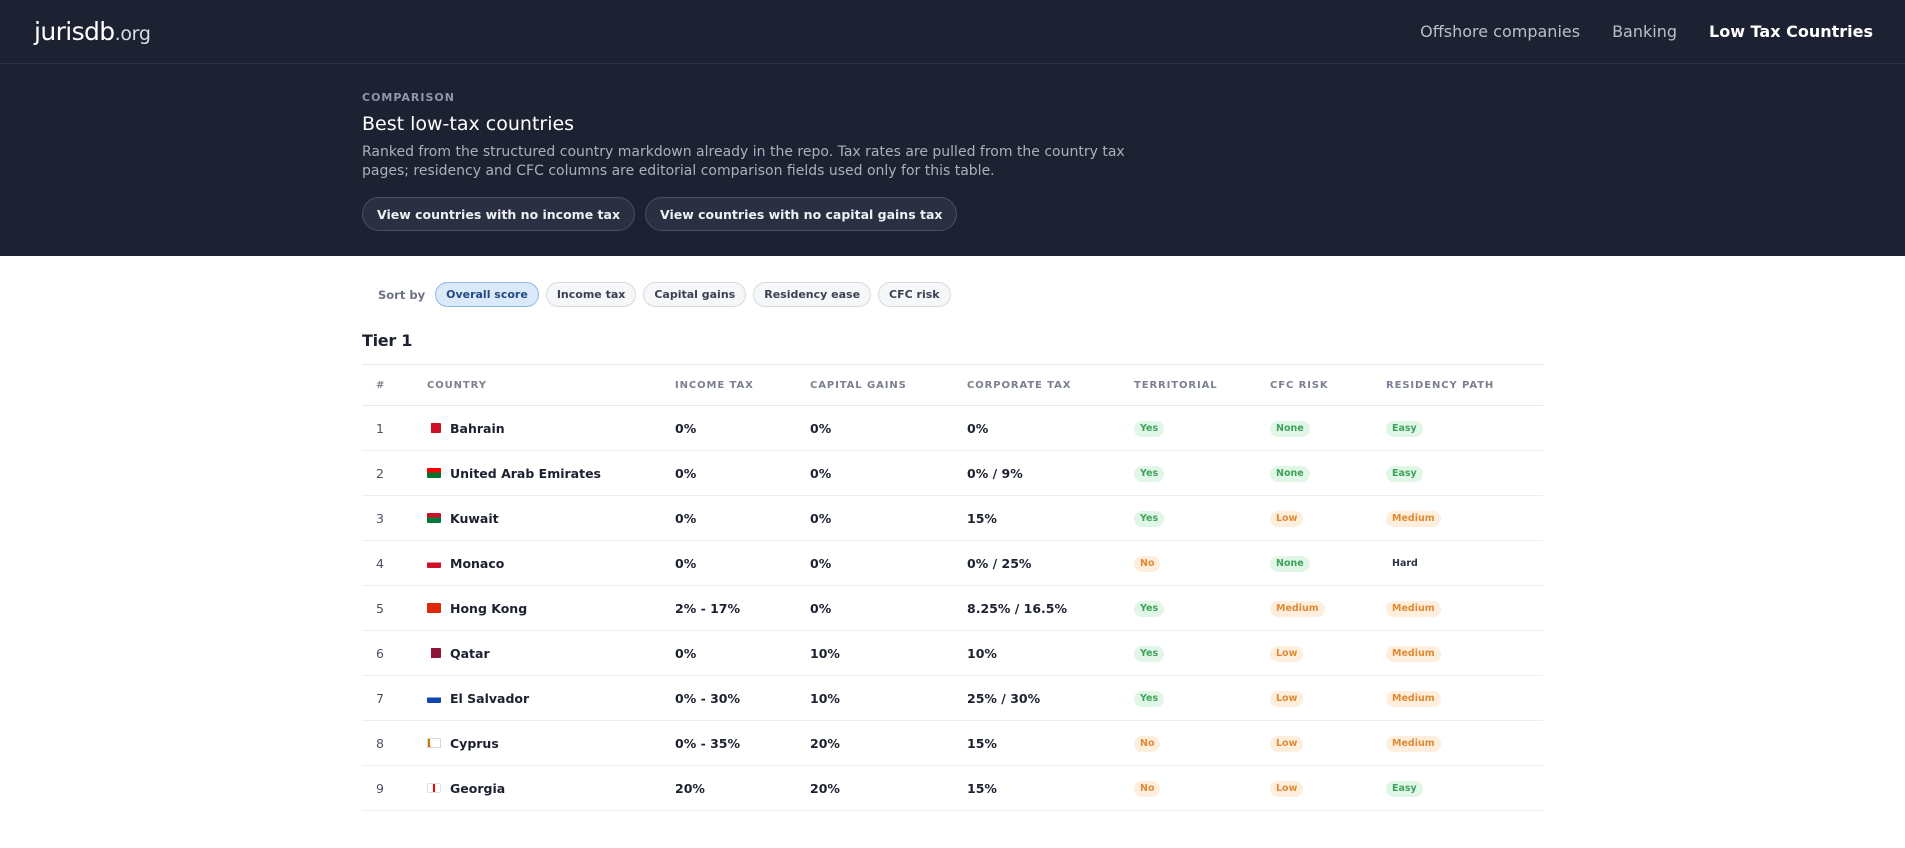 The height and width of the screenshot is (848, 1905). I want to click on sort-chip-income-tax: Income tax, so click(591, 294).